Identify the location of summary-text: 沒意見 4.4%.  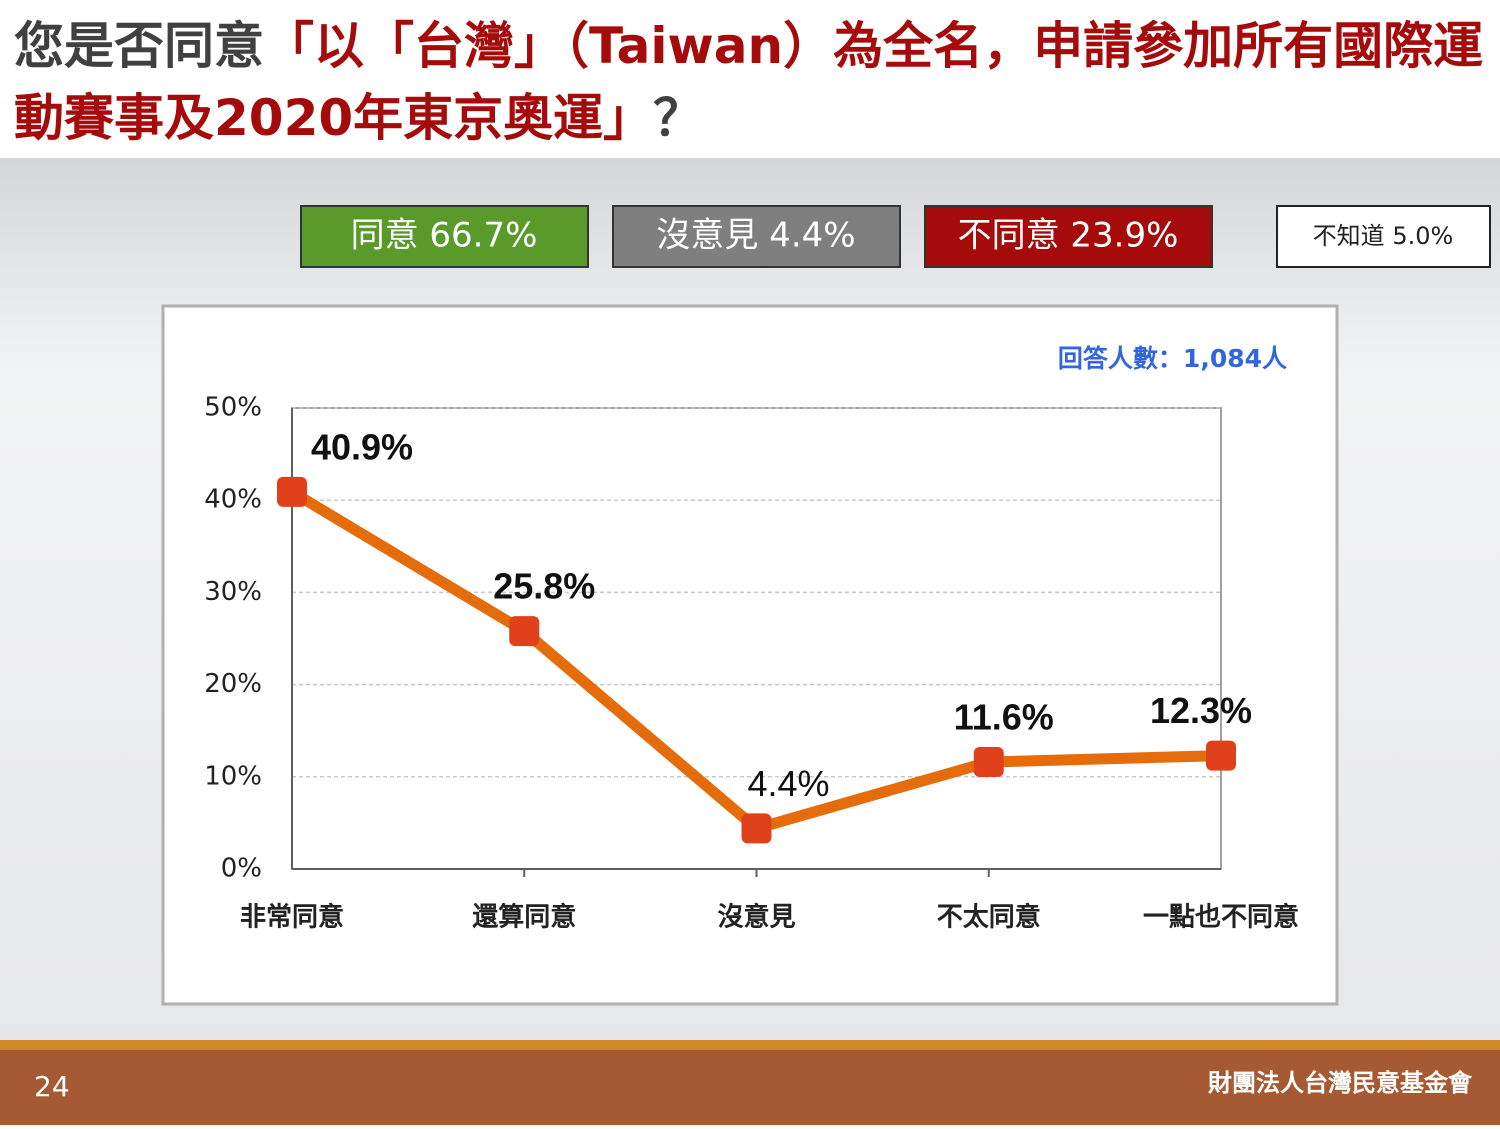
(755, 236).